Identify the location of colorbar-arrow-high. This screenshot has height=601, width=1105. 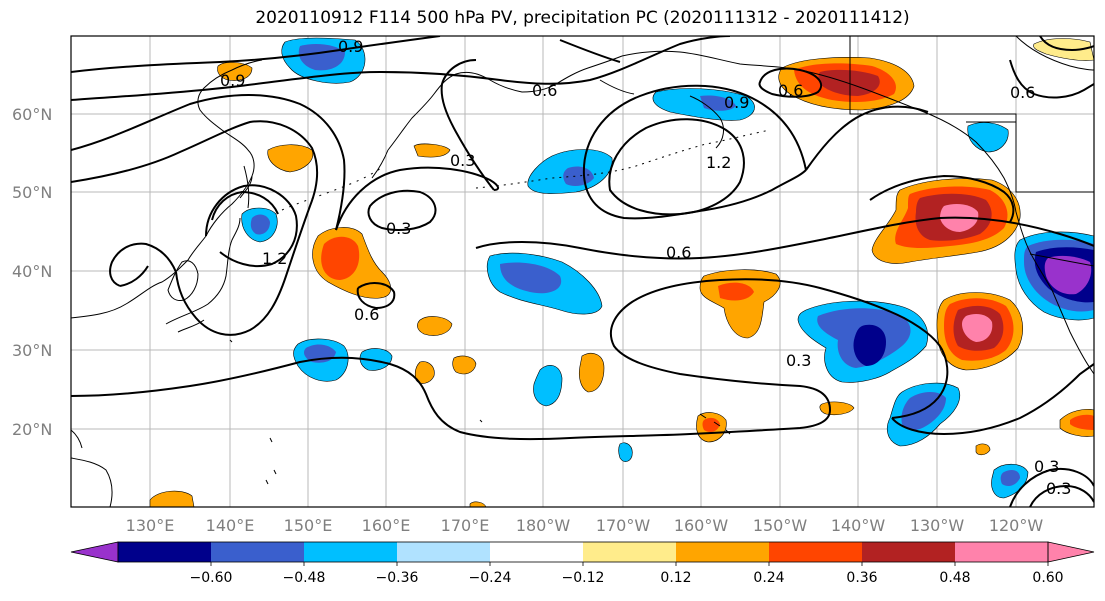
(1071, 552).